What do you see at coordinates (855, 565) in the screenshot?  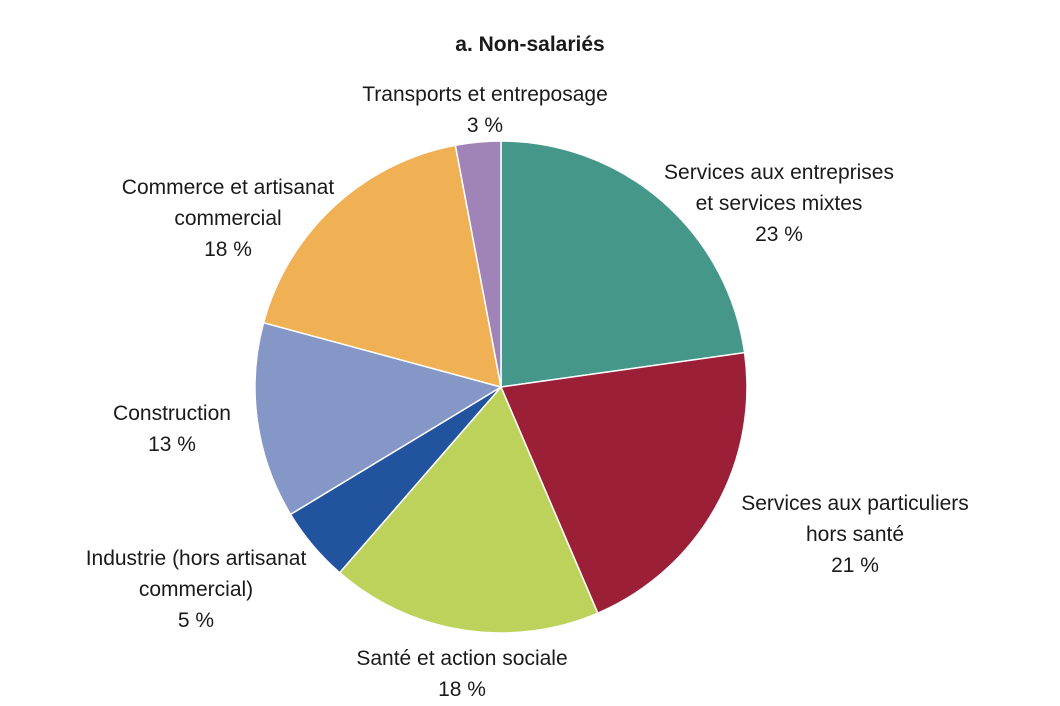 I see `slice-value-label: 21 %` at bounding box center [855, 565].